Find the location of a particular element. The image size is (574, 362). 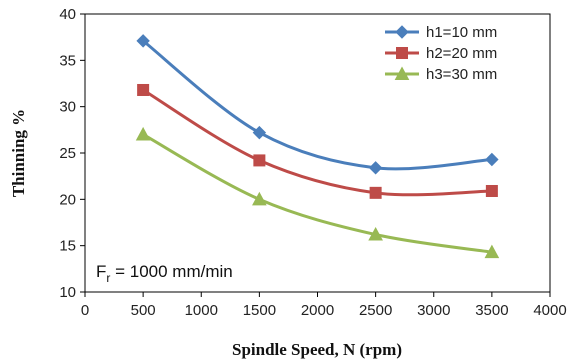

y-tick-label: 35 is located at coordinates (67, 60).